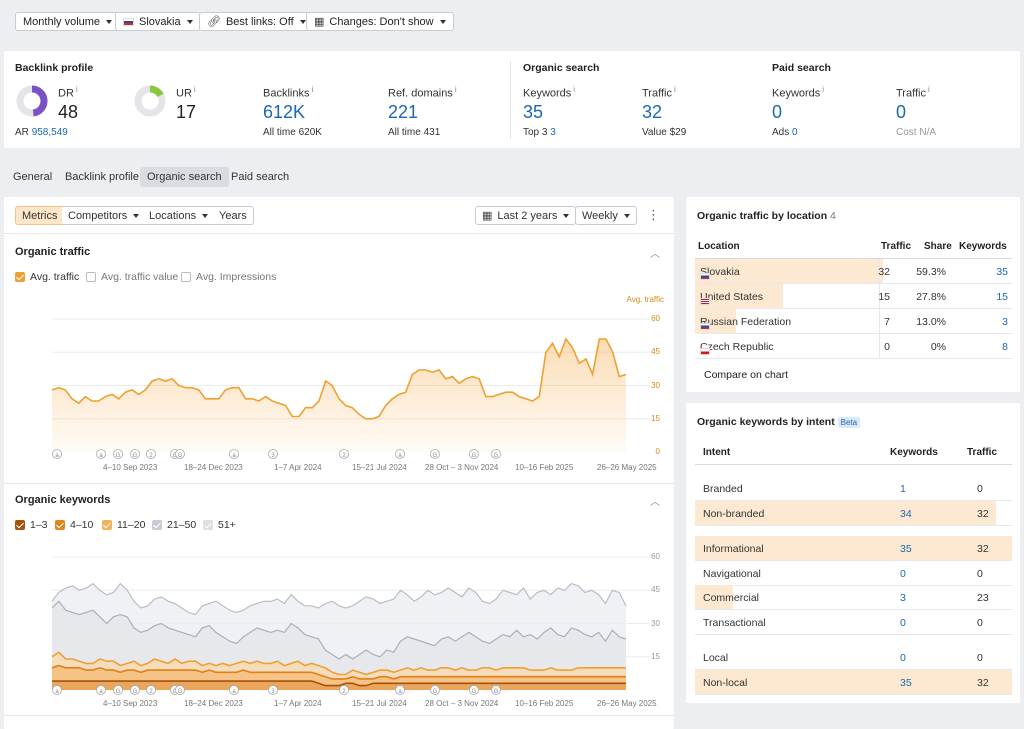 This screenshot has width=1024, height=729. What do you see at coordinates (853, 657) in the screenshot?
I see `intent-row: Local 0 0` at bounding box center [853, 657].